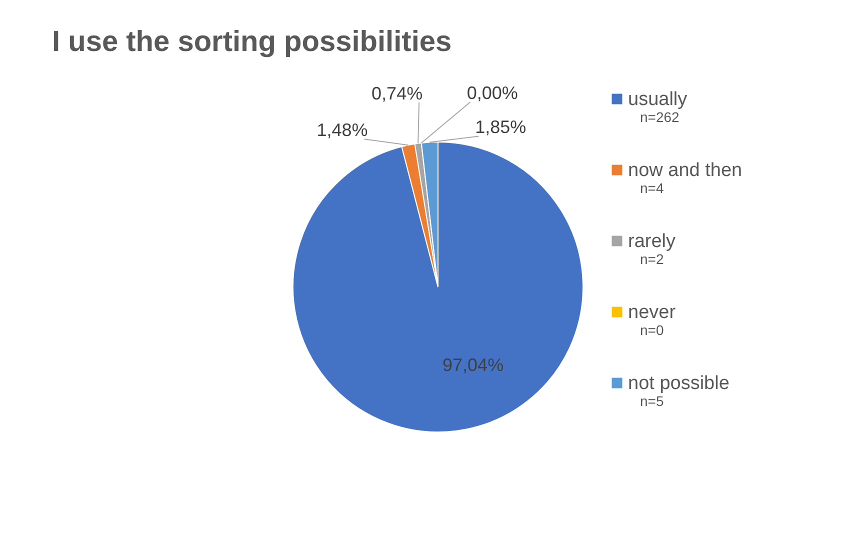  Describe the element at coordinates (252, 42) in the screenshot. I see `chart-title: I use the sorting possibilities` at that location.